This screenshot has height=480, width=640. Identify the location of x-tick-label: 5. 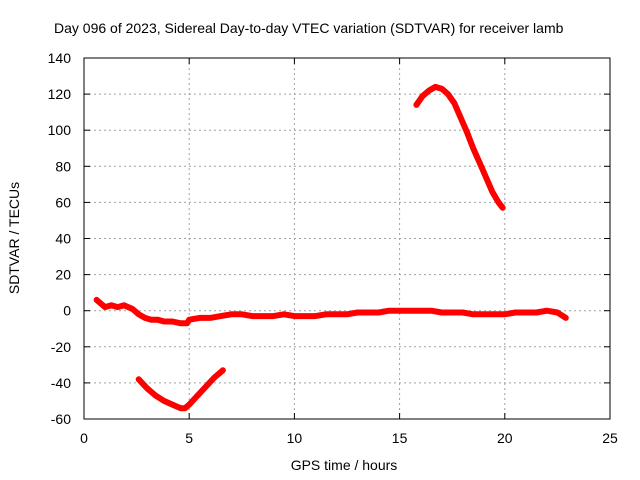
(189, 438).